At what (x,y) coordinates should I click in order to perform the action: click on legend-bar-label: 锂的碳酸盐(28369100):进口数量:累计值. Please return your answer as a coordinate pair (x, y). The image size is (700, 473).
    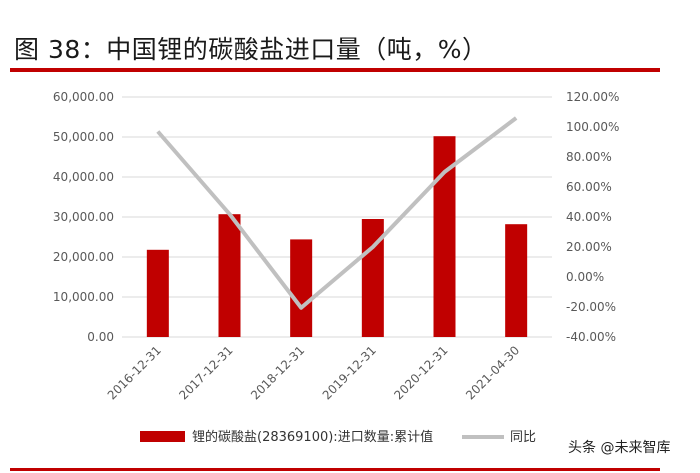
    Looking at the image, I should click on (312, 437).